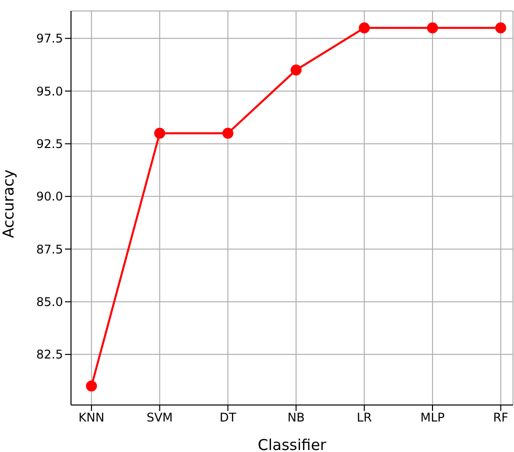  What do you see at coordinates (49, 39) in the screenshot?
I see `y-tick-label: 97.5` at bounding box center [49, 39].